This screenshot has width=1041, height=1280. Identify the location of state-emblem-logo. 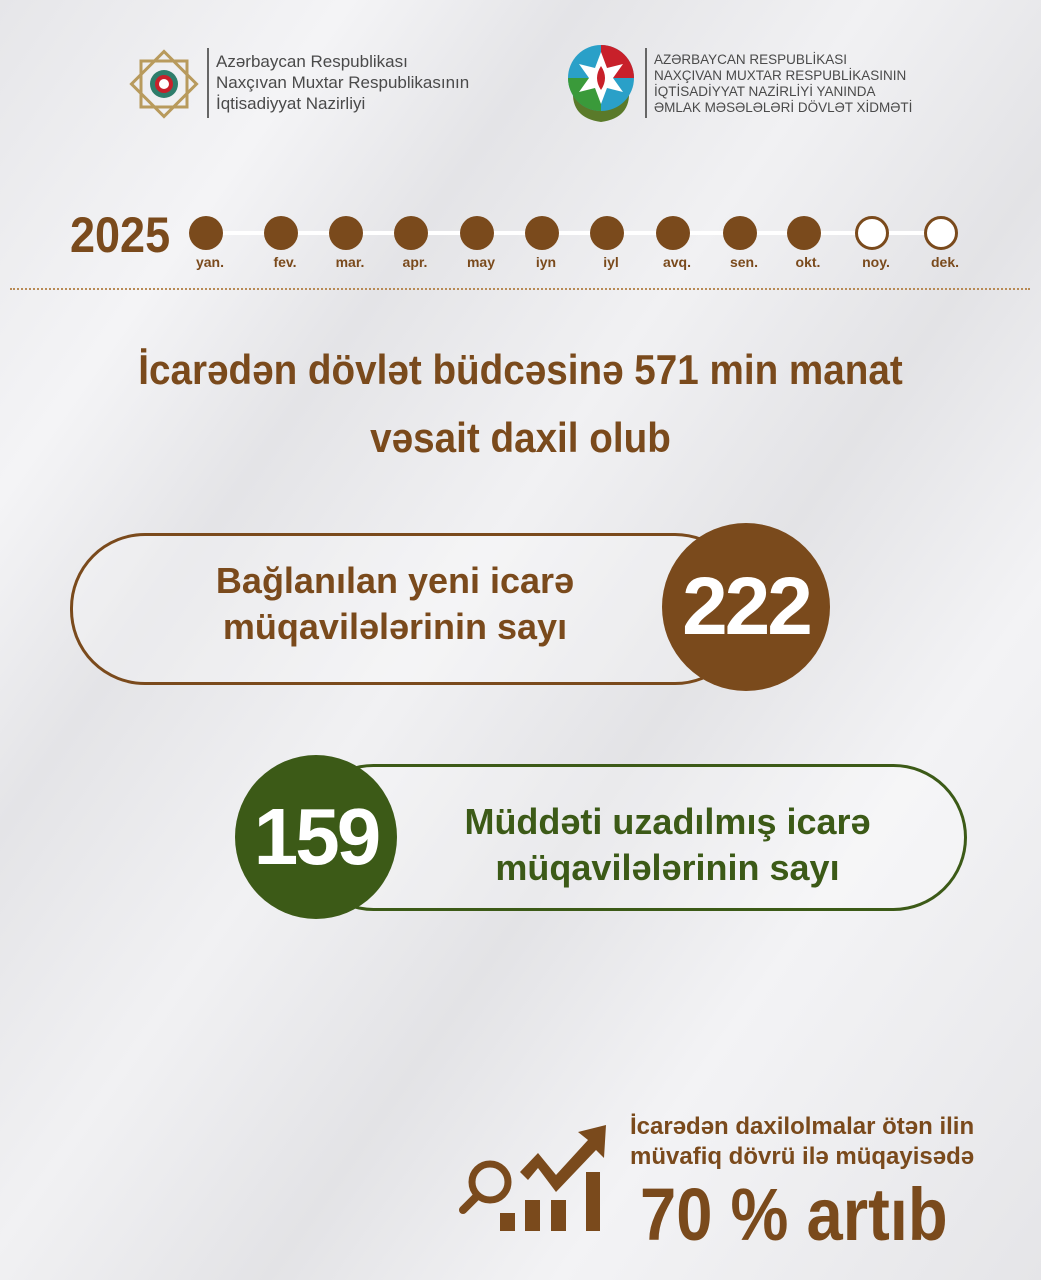
(601, 82).